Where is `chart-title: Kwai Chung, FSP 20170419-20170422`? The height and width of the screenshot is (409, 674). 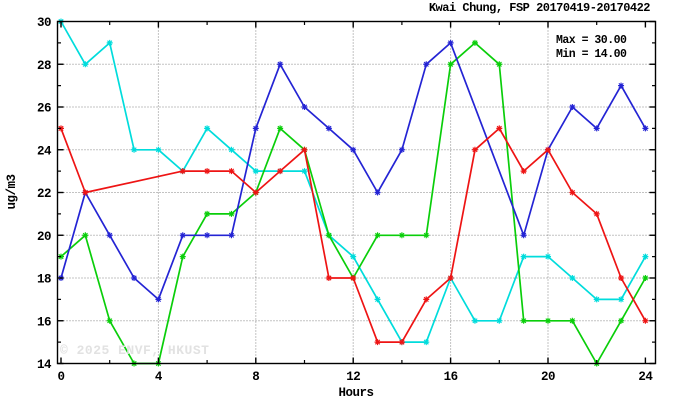 chart-title: Kwai Chung, FSP 20170419-20170422 is located at coordinates (539, 8).